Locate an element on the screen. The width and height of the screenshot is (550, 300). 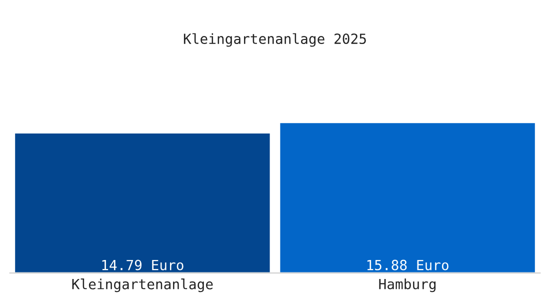
data-label: 15.88 Euro is located at coordinates (407, 265).